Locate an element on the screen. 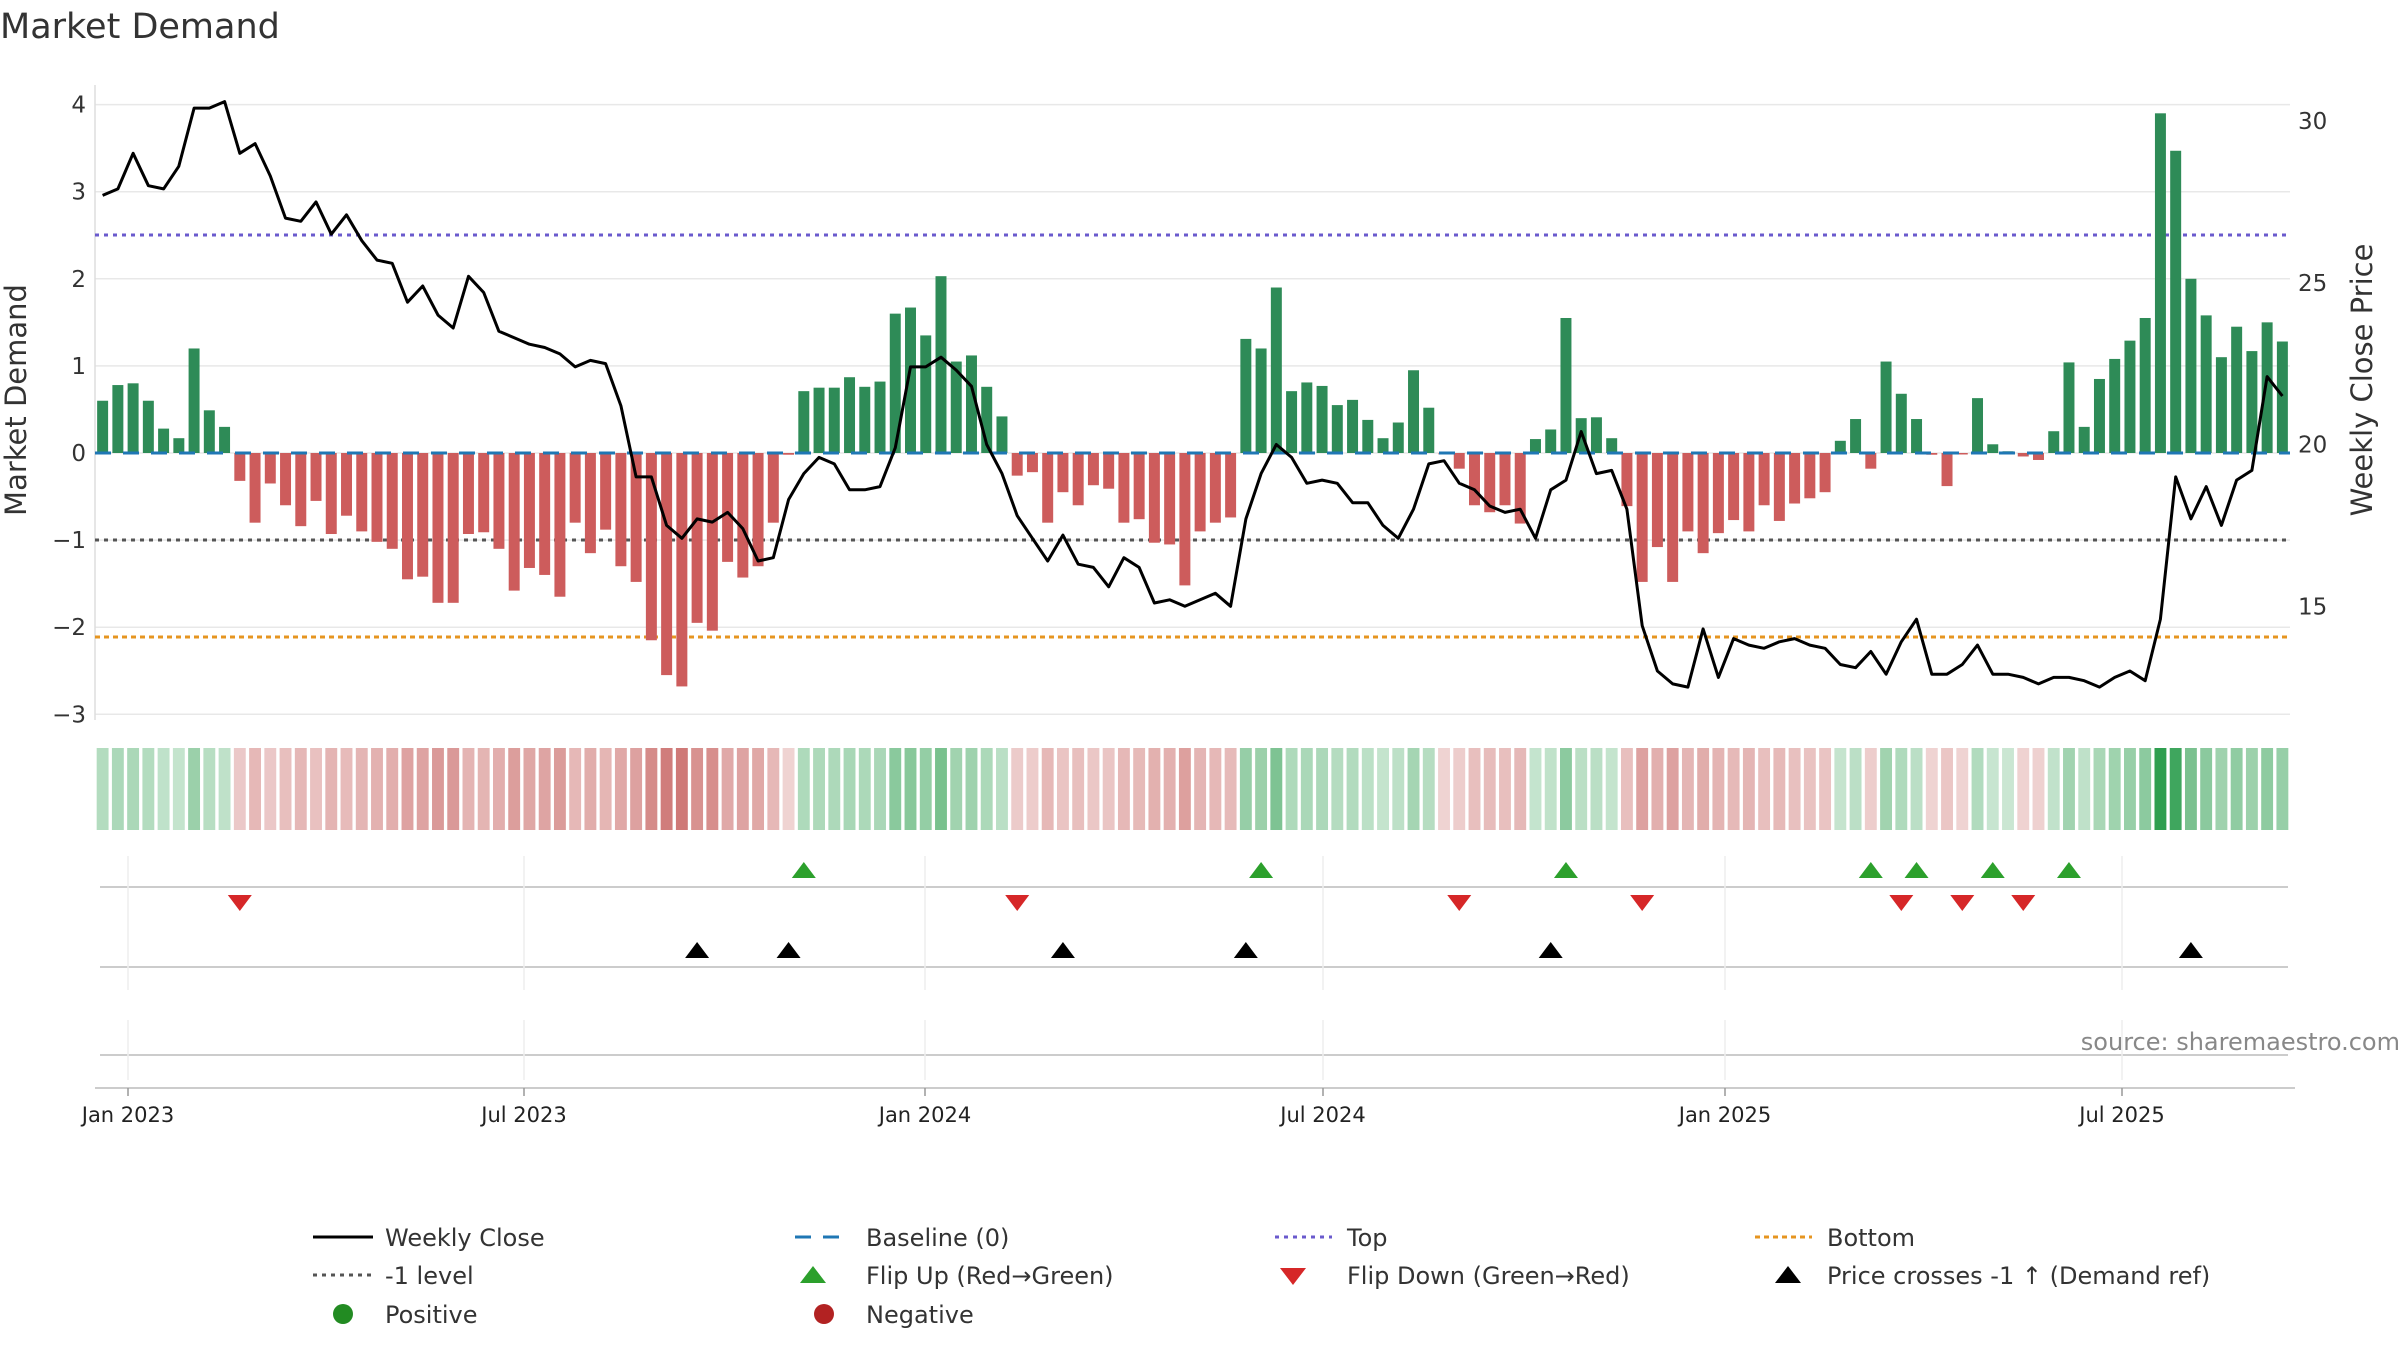 This screenshot has height=1350, width=2400. right-tick-label: 20 is located at coordinates (2312, 446).